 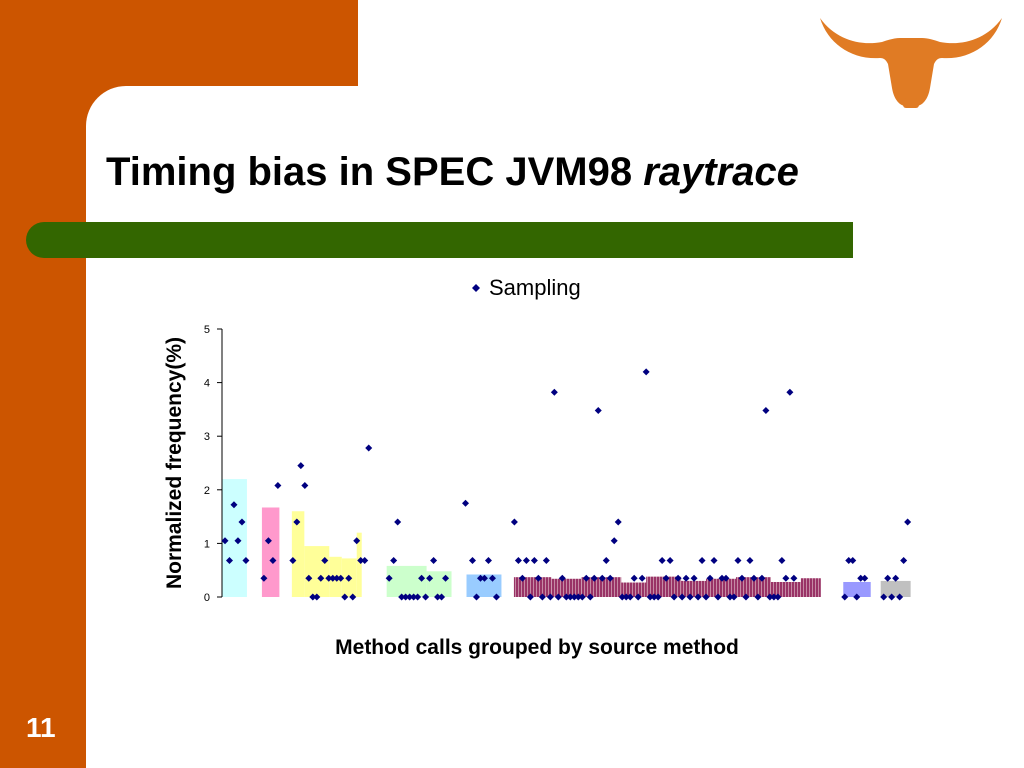 I want to click on y-tick-label: 5, so click(x=207, y=330).